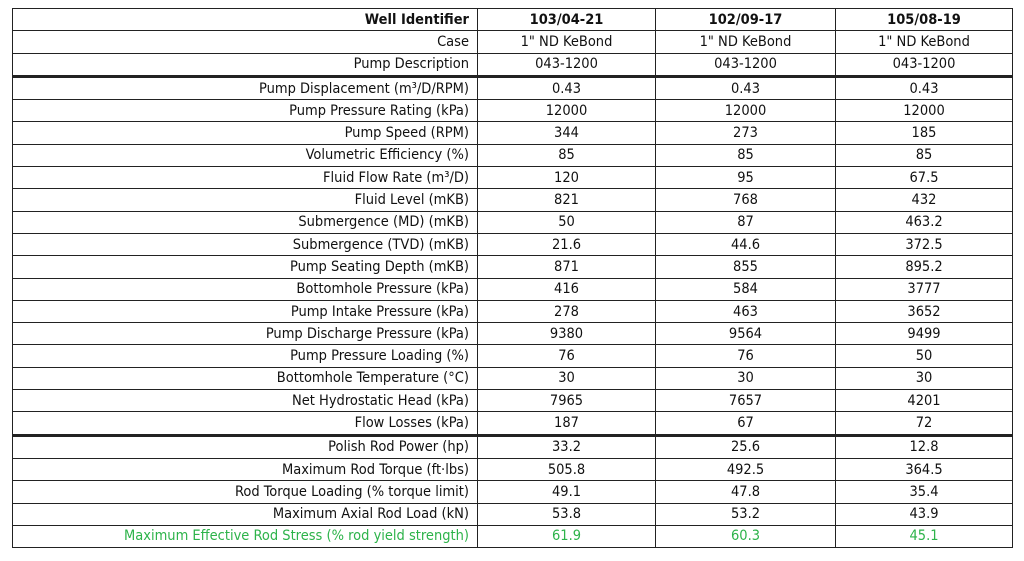 The image size is (1024, 561). I want to click on row-value: 344, so click(566, 133).